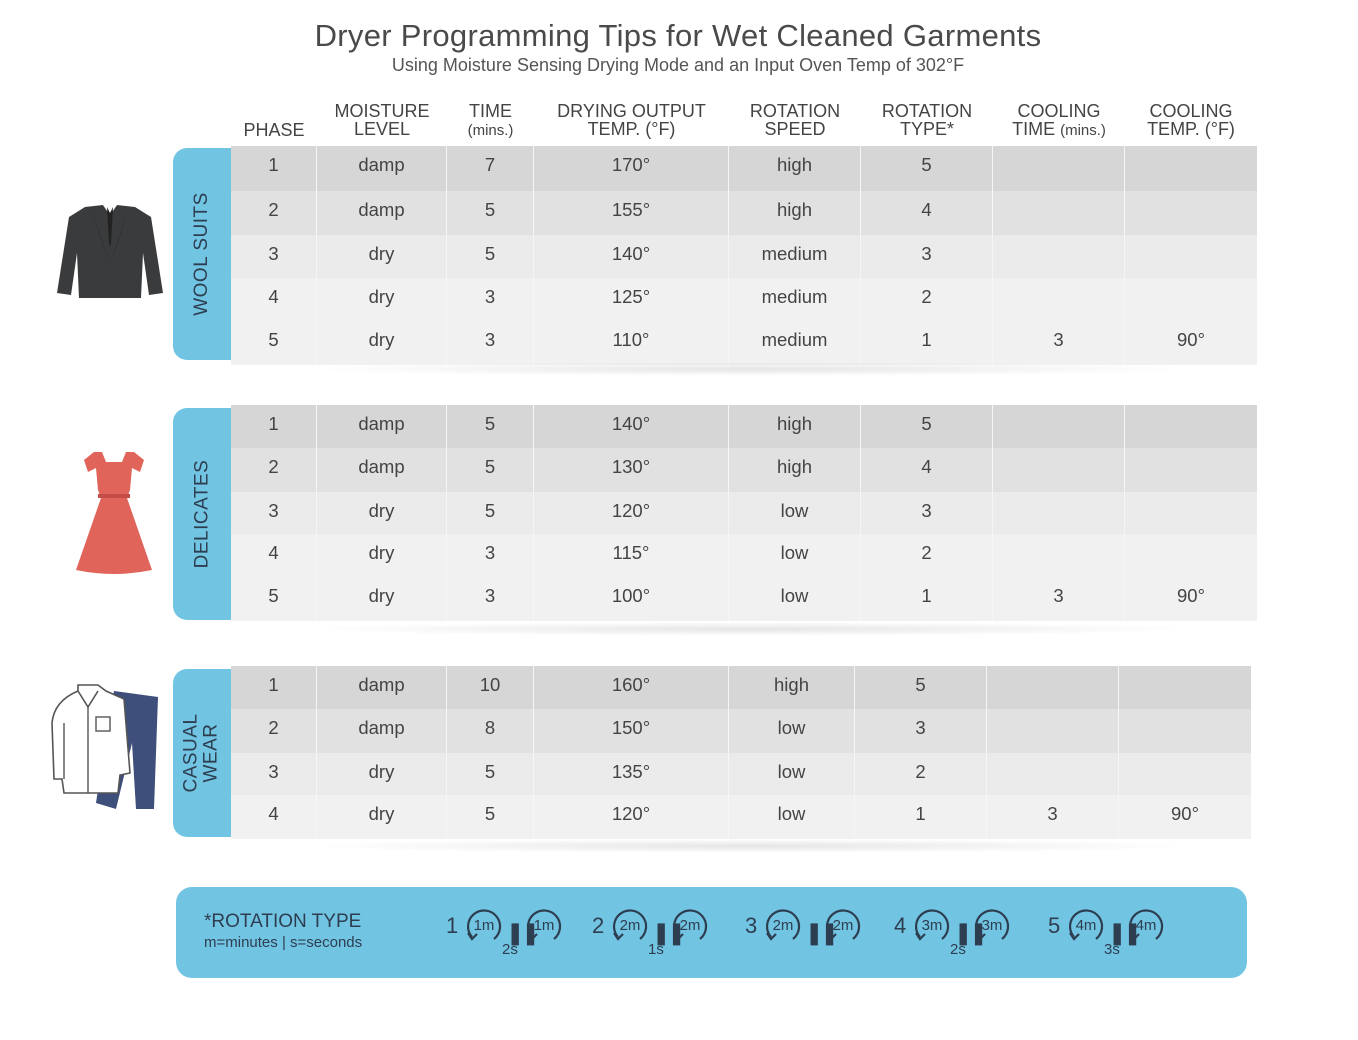  I want to click on rotation-type-4: 4 3m ❚❚ 3m 2s, so click(959, 933).